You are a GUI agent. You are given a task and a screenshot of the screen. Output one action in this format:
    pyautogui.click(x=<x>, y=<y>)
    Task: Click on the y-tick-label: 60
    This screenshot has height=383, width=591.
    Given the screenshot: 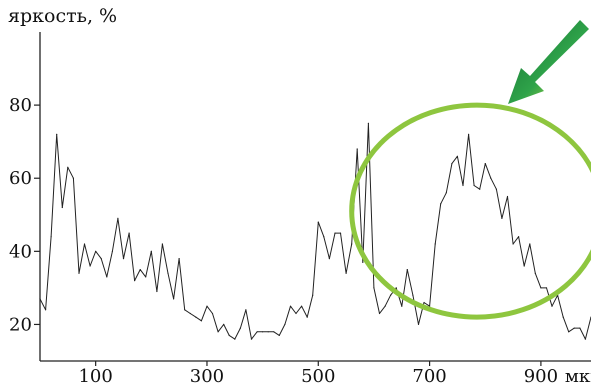 What is the action you would take?
    pyautogui.click(x=20, y=178)
    